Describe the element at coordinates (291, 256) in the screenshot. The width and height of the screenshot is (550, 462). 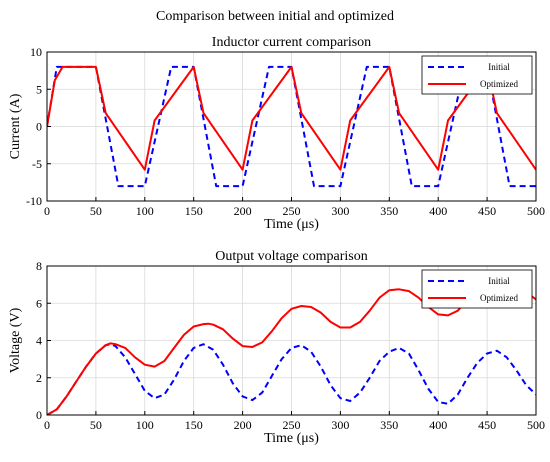
I see `chart-title: Output voltage comparison` at that location.